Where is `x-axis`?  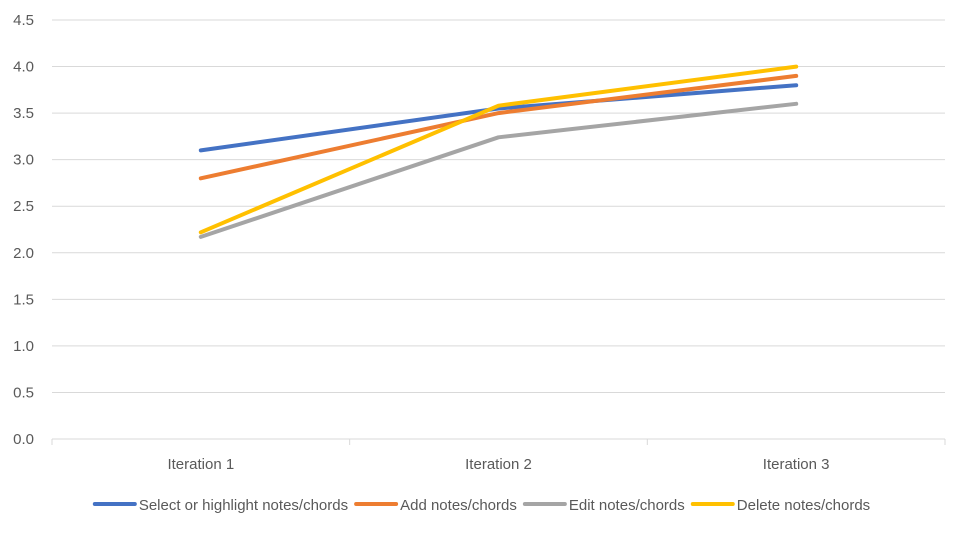 x-axis is located at coordinates (498, 441).